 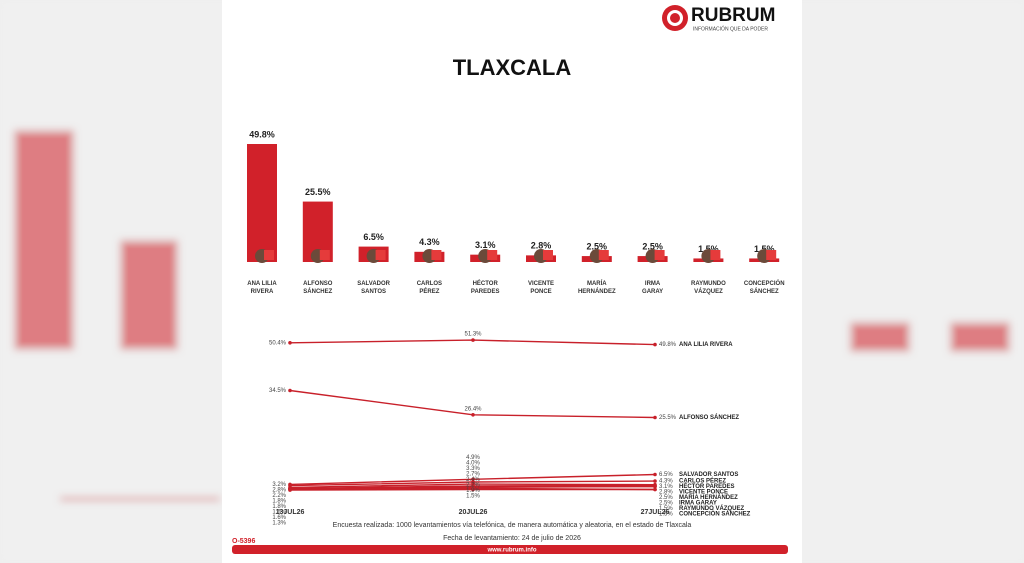 What do you see at coordinates (541, 246) in the screenshot?
I see `value-label: 2.8%` at bounding box center [541, 246].